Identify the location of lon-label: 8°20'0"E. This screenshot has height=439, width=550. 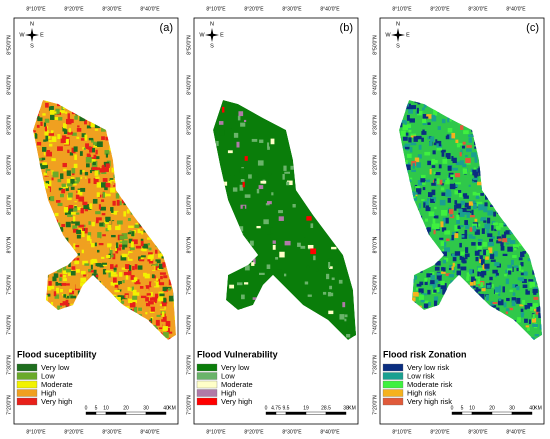
(440, 432).